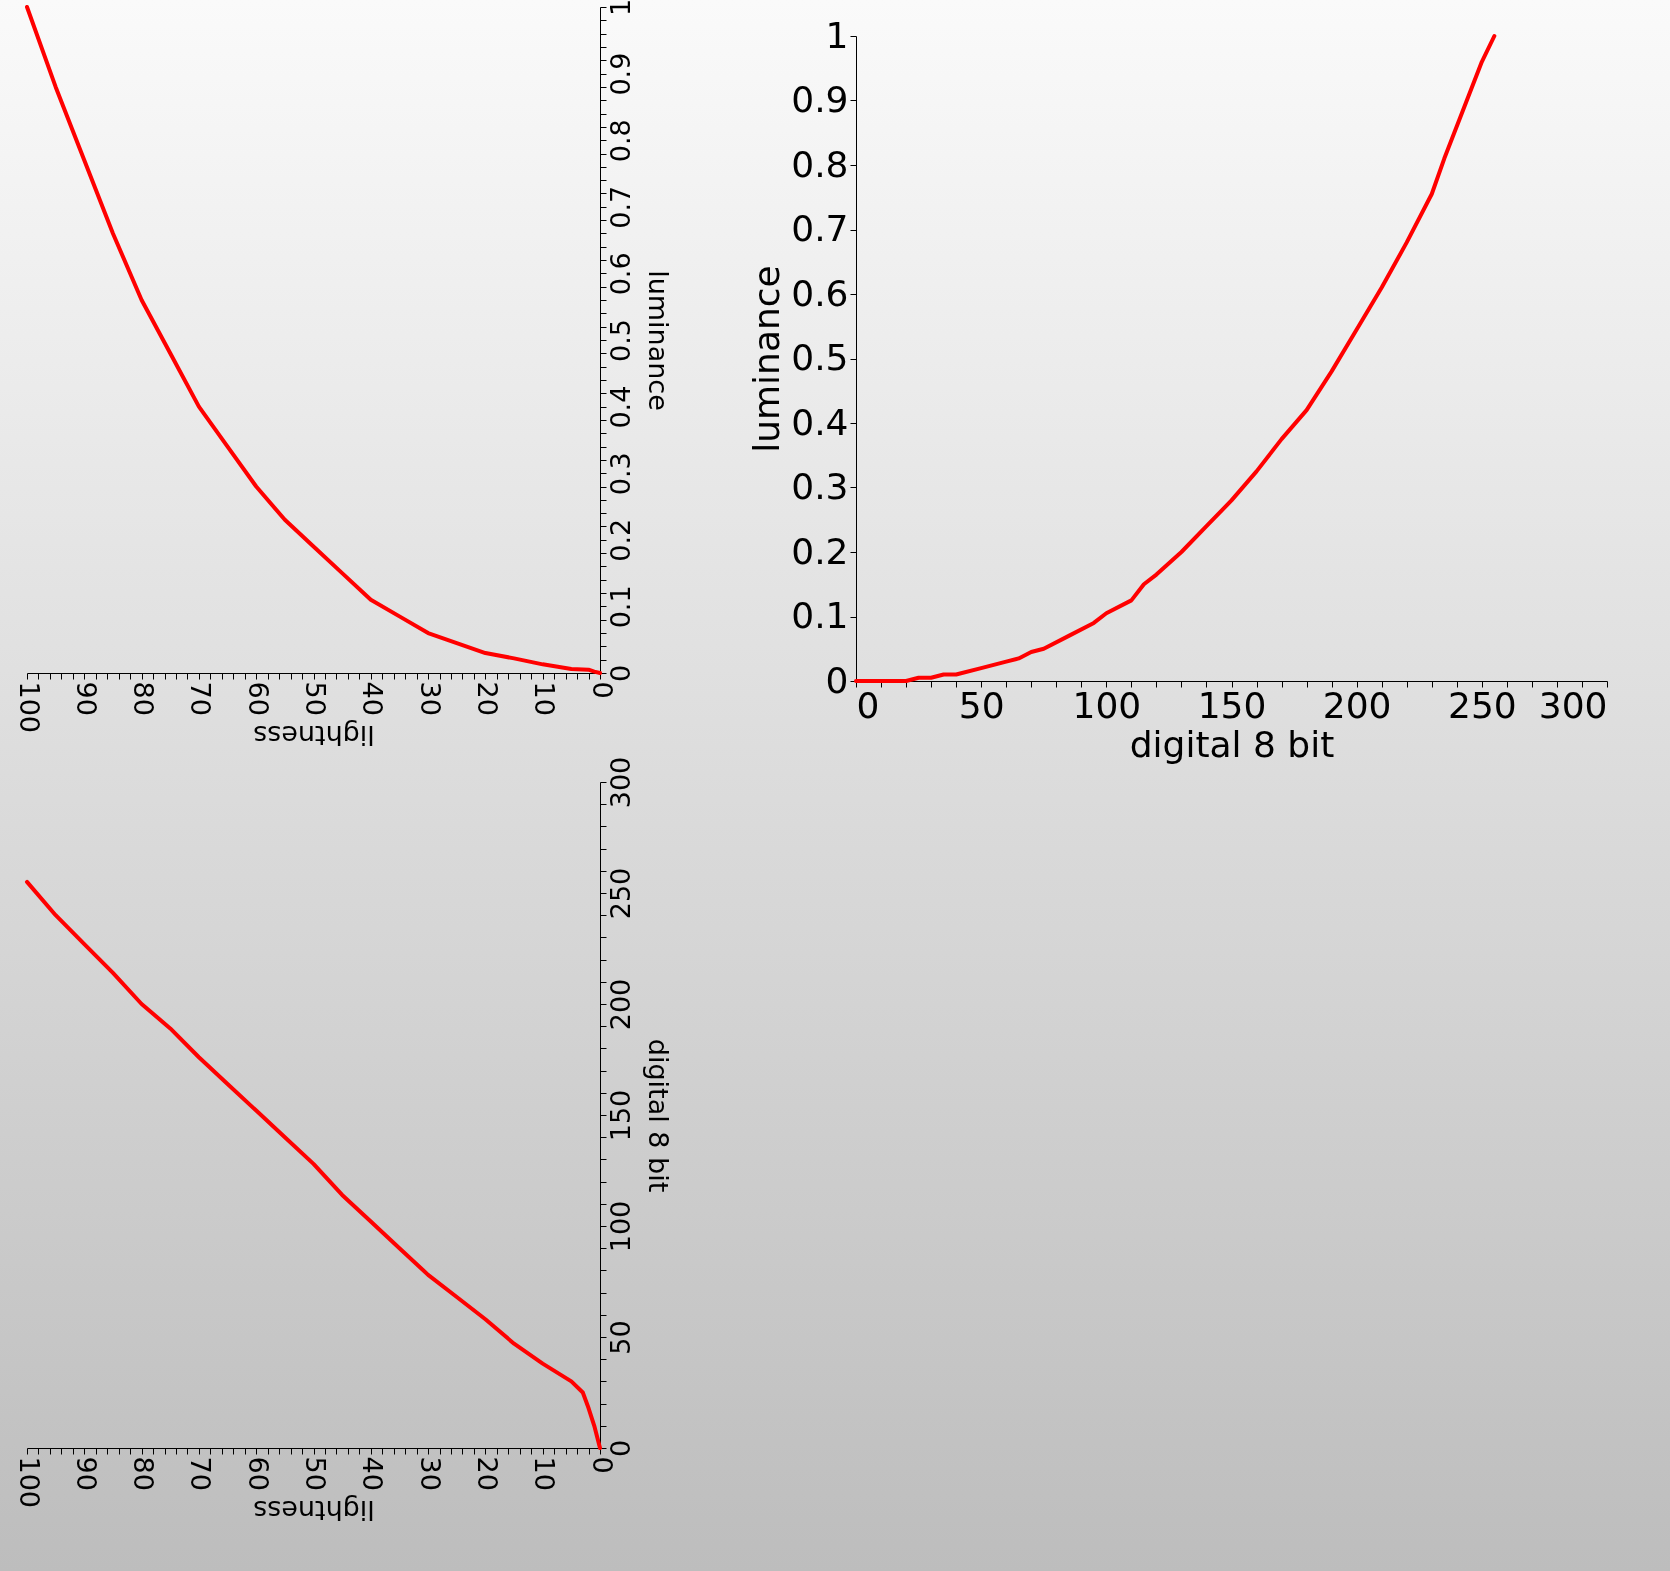 This screenshot has width=1670, height=1571. I want to click on y-tick-label: 200, so click(620, 1004).